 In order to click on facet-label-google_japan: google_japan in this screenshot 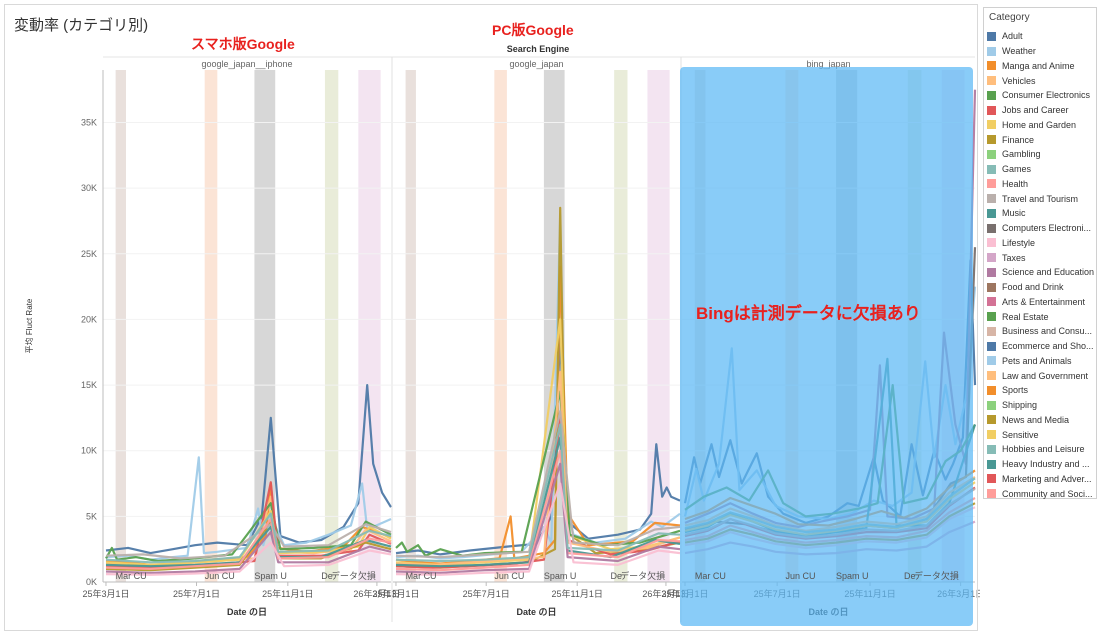, I will do `click(536, 64)`.